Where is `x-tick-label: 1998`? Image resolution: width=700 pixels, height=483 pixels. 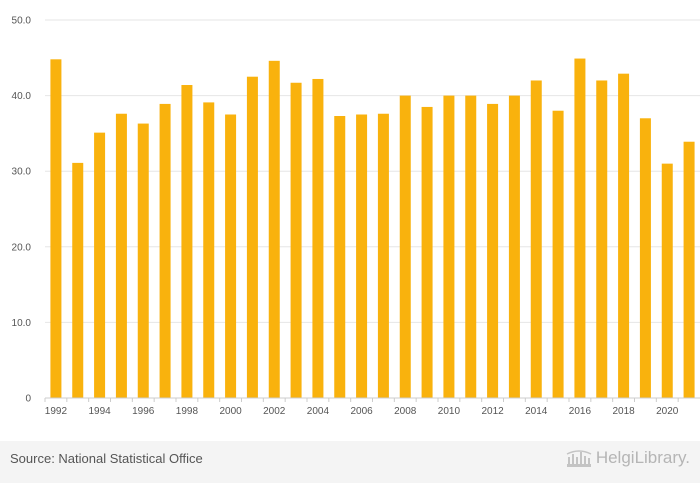
x-tick-label: 1998 is located at coordinates (187, 411).